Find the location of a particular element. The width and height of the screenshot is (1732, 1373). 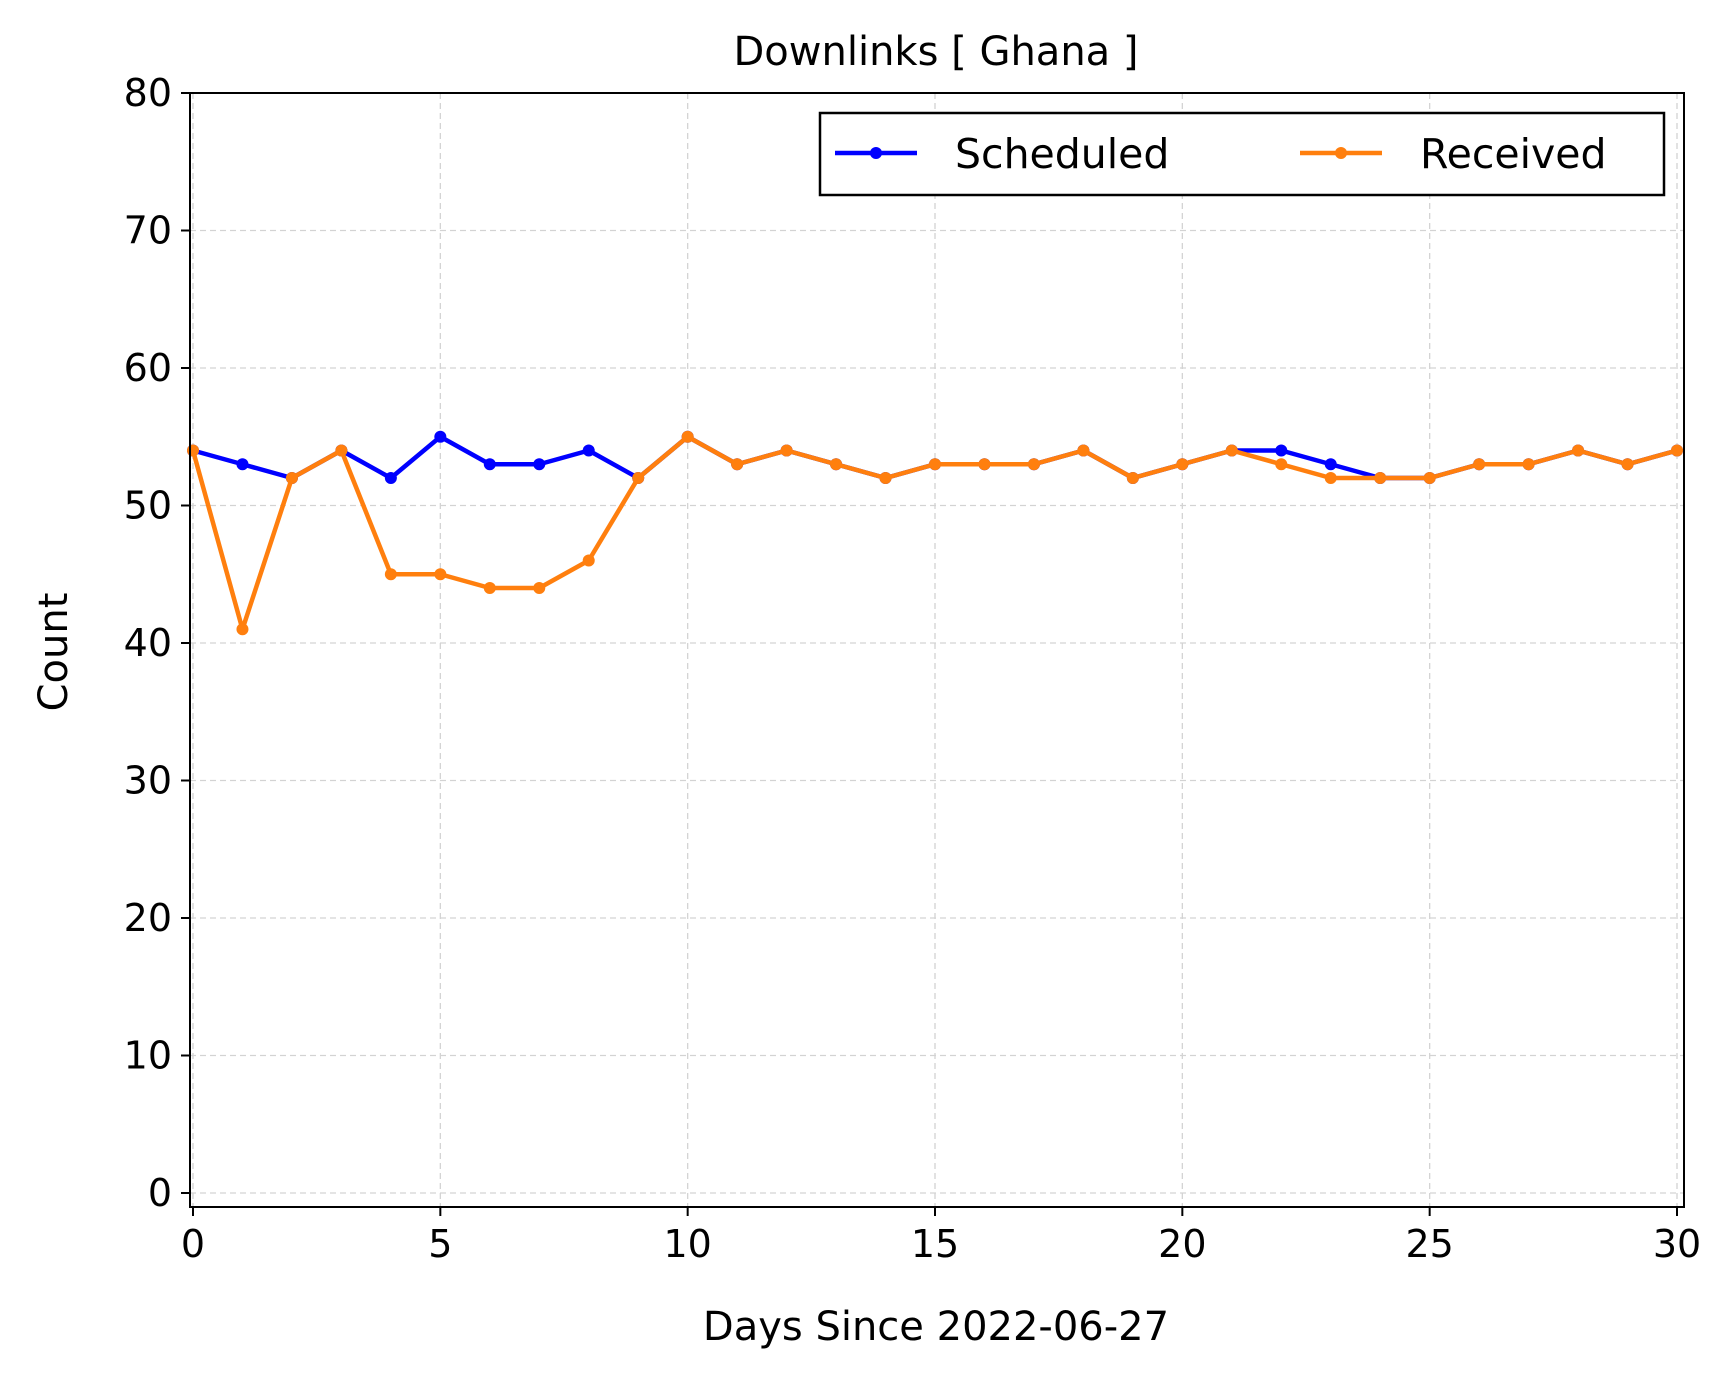

x-tick-label: 15 is located at coordinates (935, 1244).